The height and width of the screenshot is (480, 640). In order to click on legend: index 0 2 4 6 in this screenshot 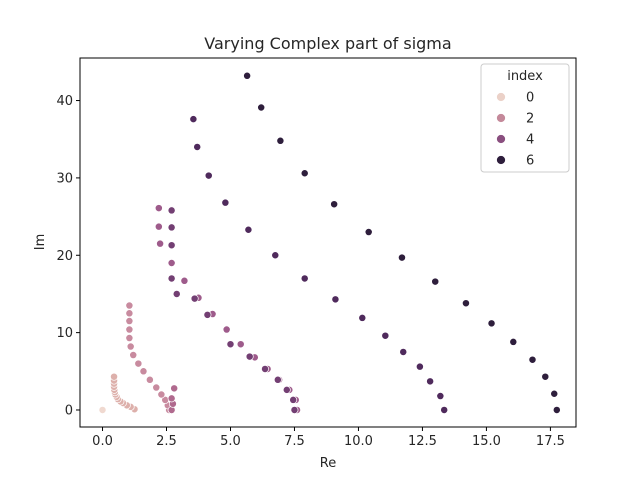, I will do `click(525, 118)`.